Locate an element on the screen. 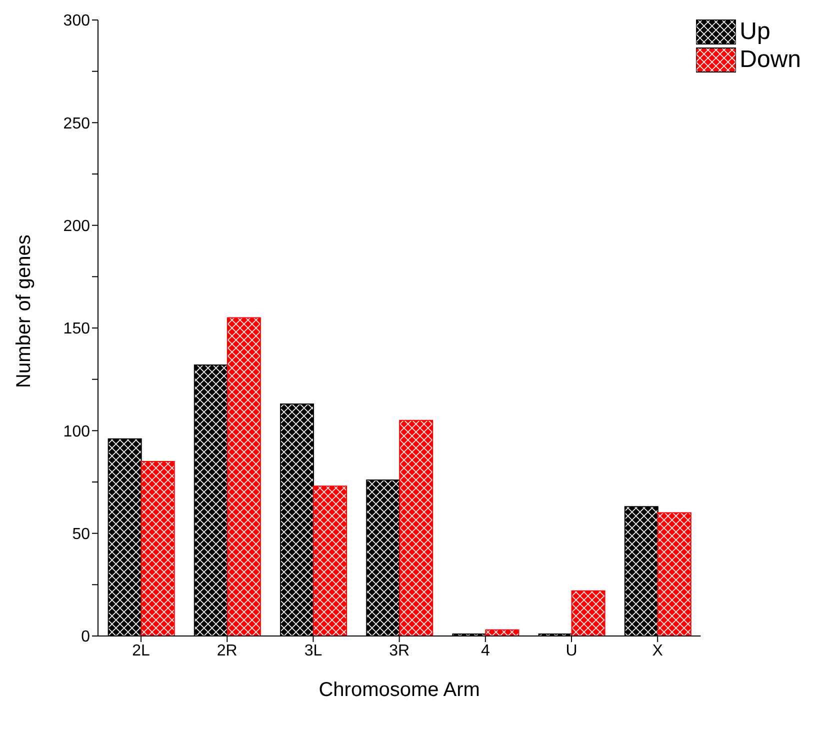 The image size is (824, 733). y-tick-label: 100 is located at coordinates (76, 431).